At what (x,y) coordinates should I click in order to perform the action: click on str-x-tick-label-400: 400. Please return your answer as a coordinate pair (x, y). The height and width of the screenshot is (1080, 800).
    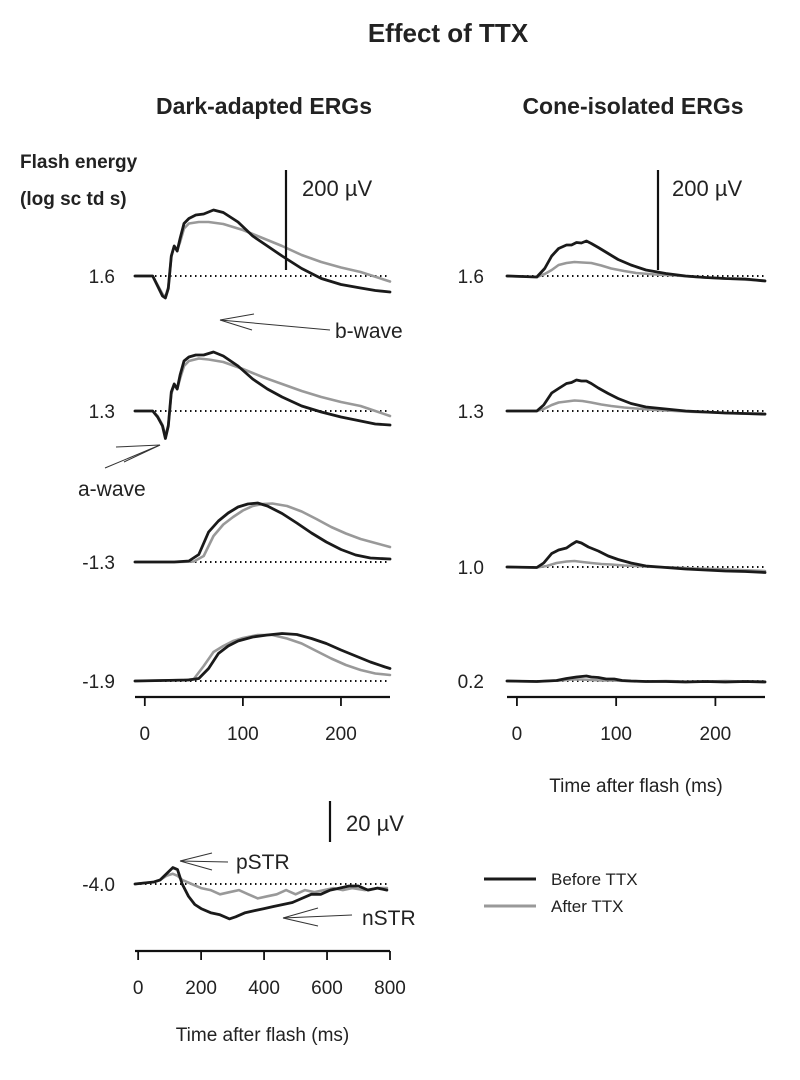
    Looking at the image, I should click on (264, 988).